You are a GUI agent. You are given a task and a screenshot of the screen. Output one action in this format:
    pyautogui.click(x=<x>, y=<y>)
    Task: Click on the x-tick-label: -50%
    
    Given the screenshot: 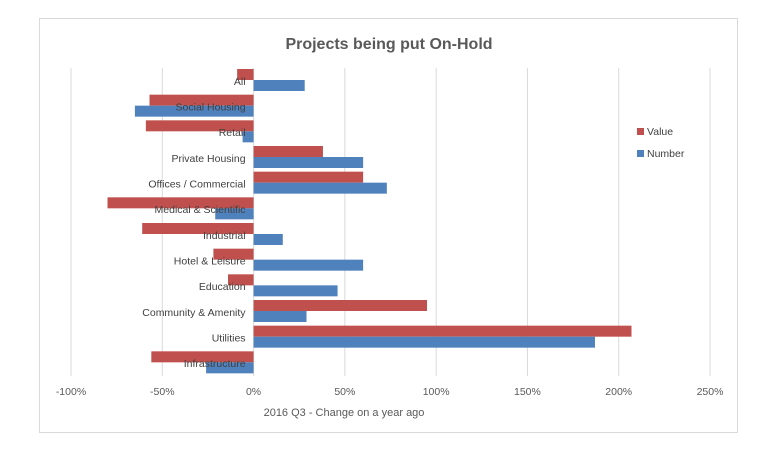 What is the action you would take?
    pyautogui.click(x=162, y=392)
    